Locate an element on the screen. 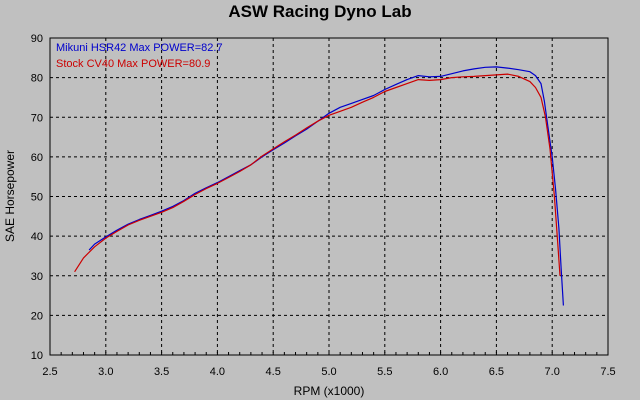 This screenshot has height=400, width=640. x-tick-label: 3.5 is located at coordinates (161, 372).